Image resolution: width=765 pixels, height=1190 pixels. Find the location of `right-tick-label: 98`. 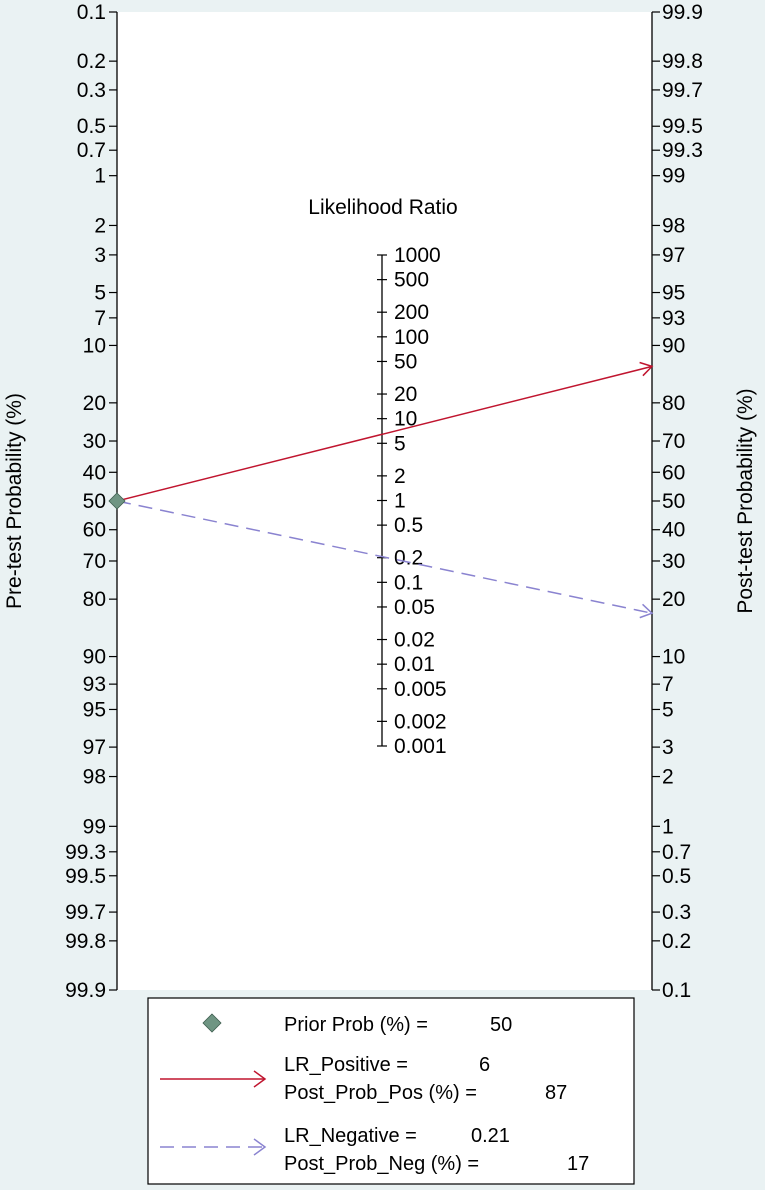

right-tick-label: 98 is located at coordinates (673, 225).